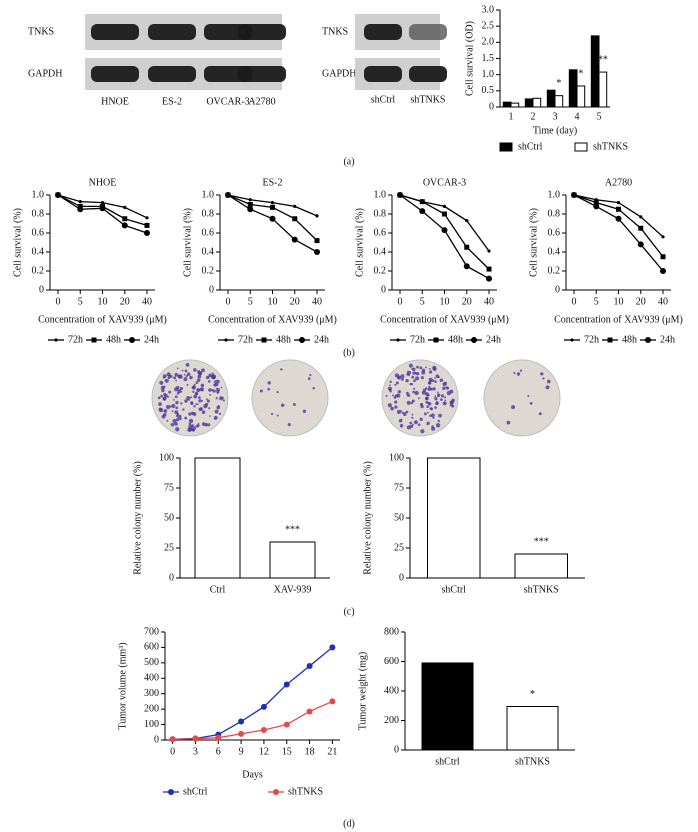 This screenshot has height=832, width=698. What do you see at coordinates (169, 487) in the screenshot?
I see `y-tick-label: 75` at bounding box center [169, 487].